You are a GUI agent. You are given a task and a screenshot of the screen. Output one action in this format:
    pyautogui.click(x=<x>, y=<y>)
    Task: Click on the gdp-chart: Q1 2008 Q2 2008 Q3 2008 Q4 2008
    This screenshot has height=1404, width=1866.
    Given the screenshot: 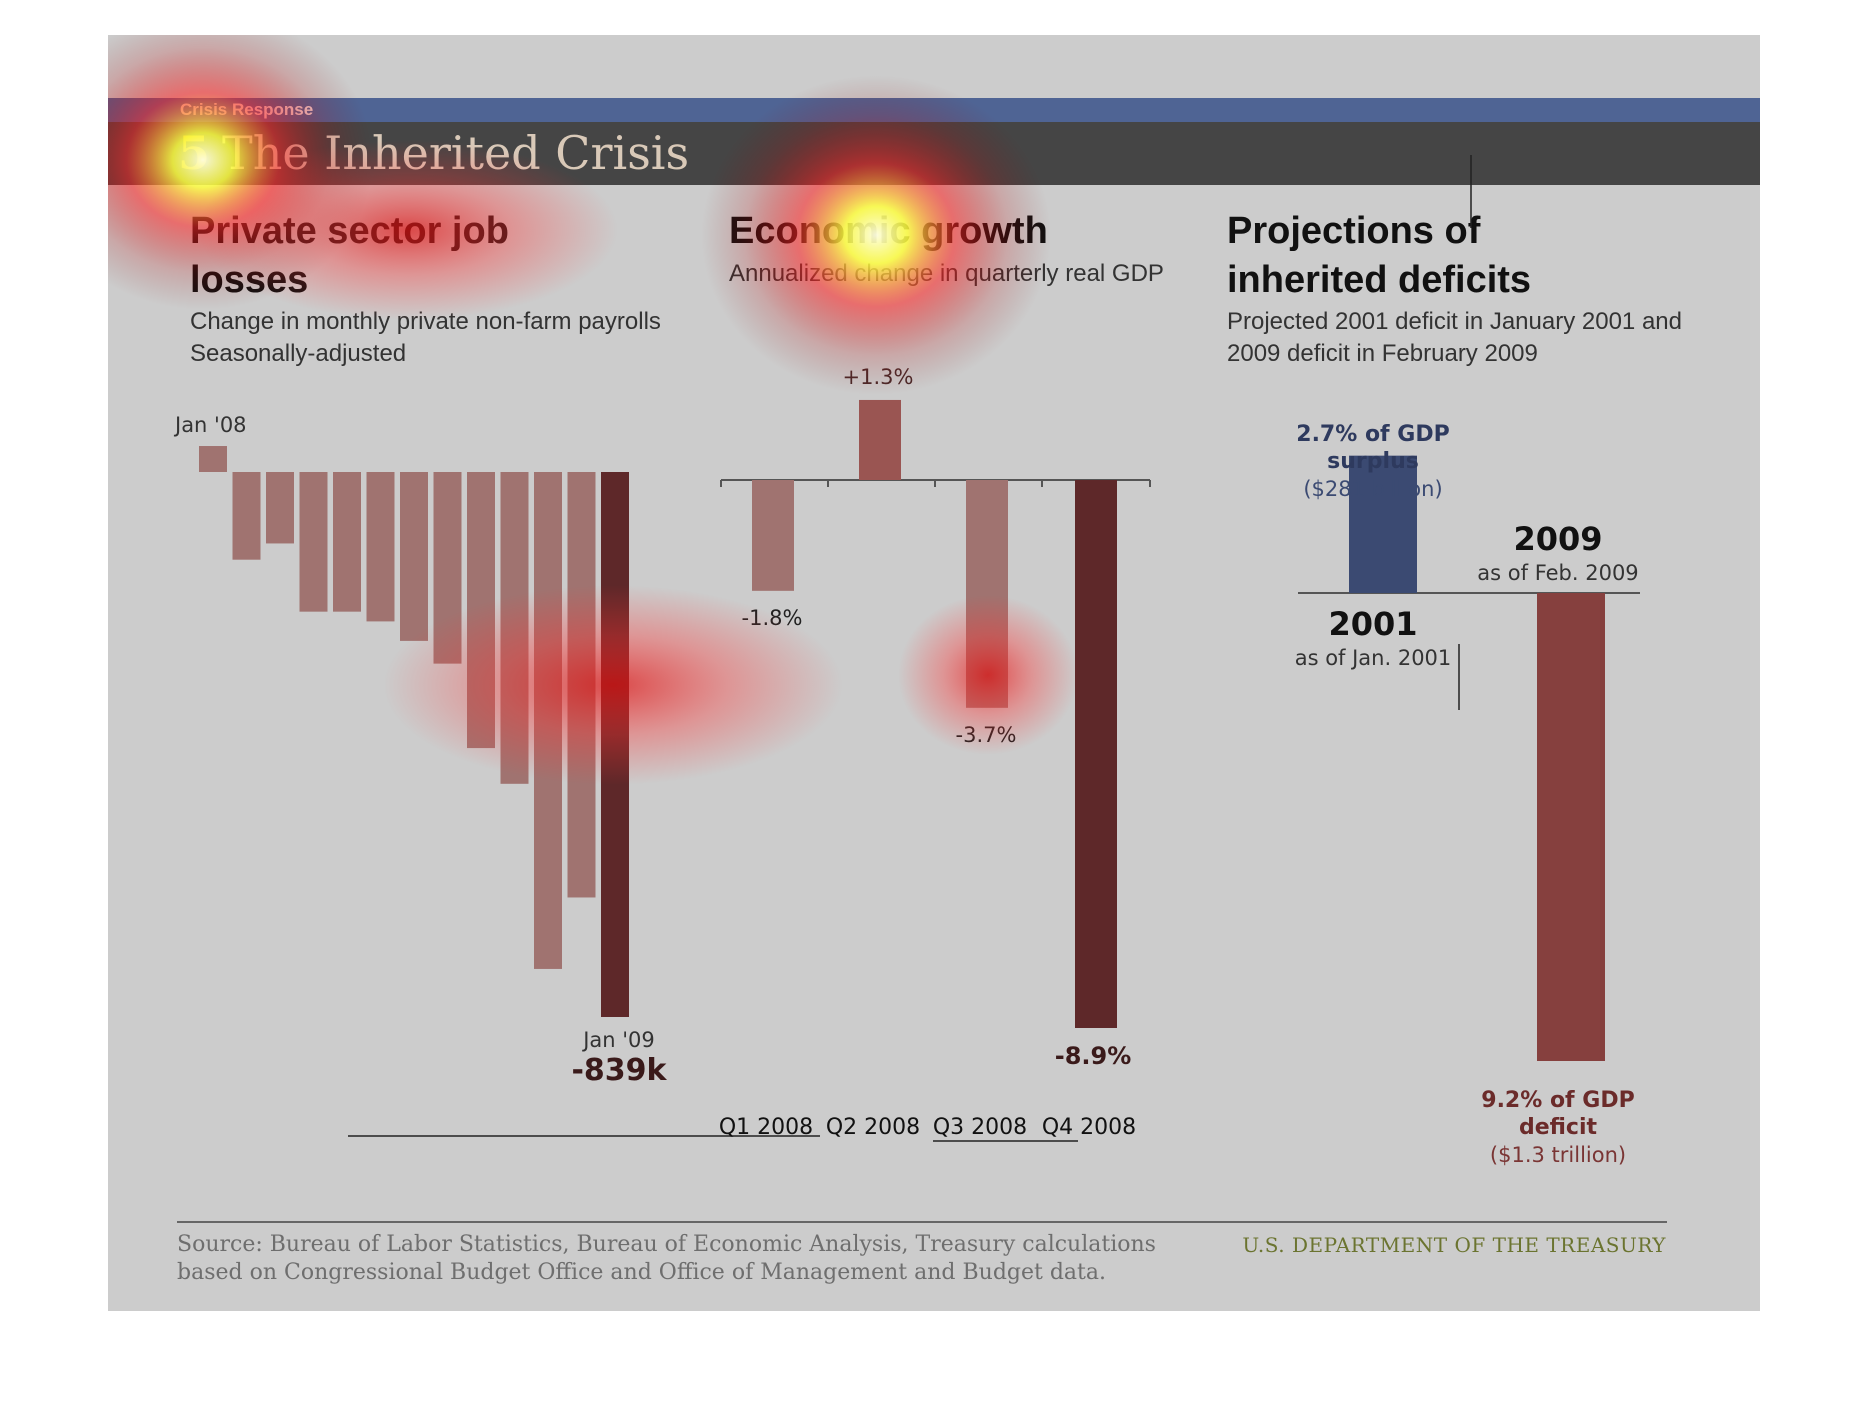 What is the action you would take?
    pyautogui.click(x=935, y=770)
    